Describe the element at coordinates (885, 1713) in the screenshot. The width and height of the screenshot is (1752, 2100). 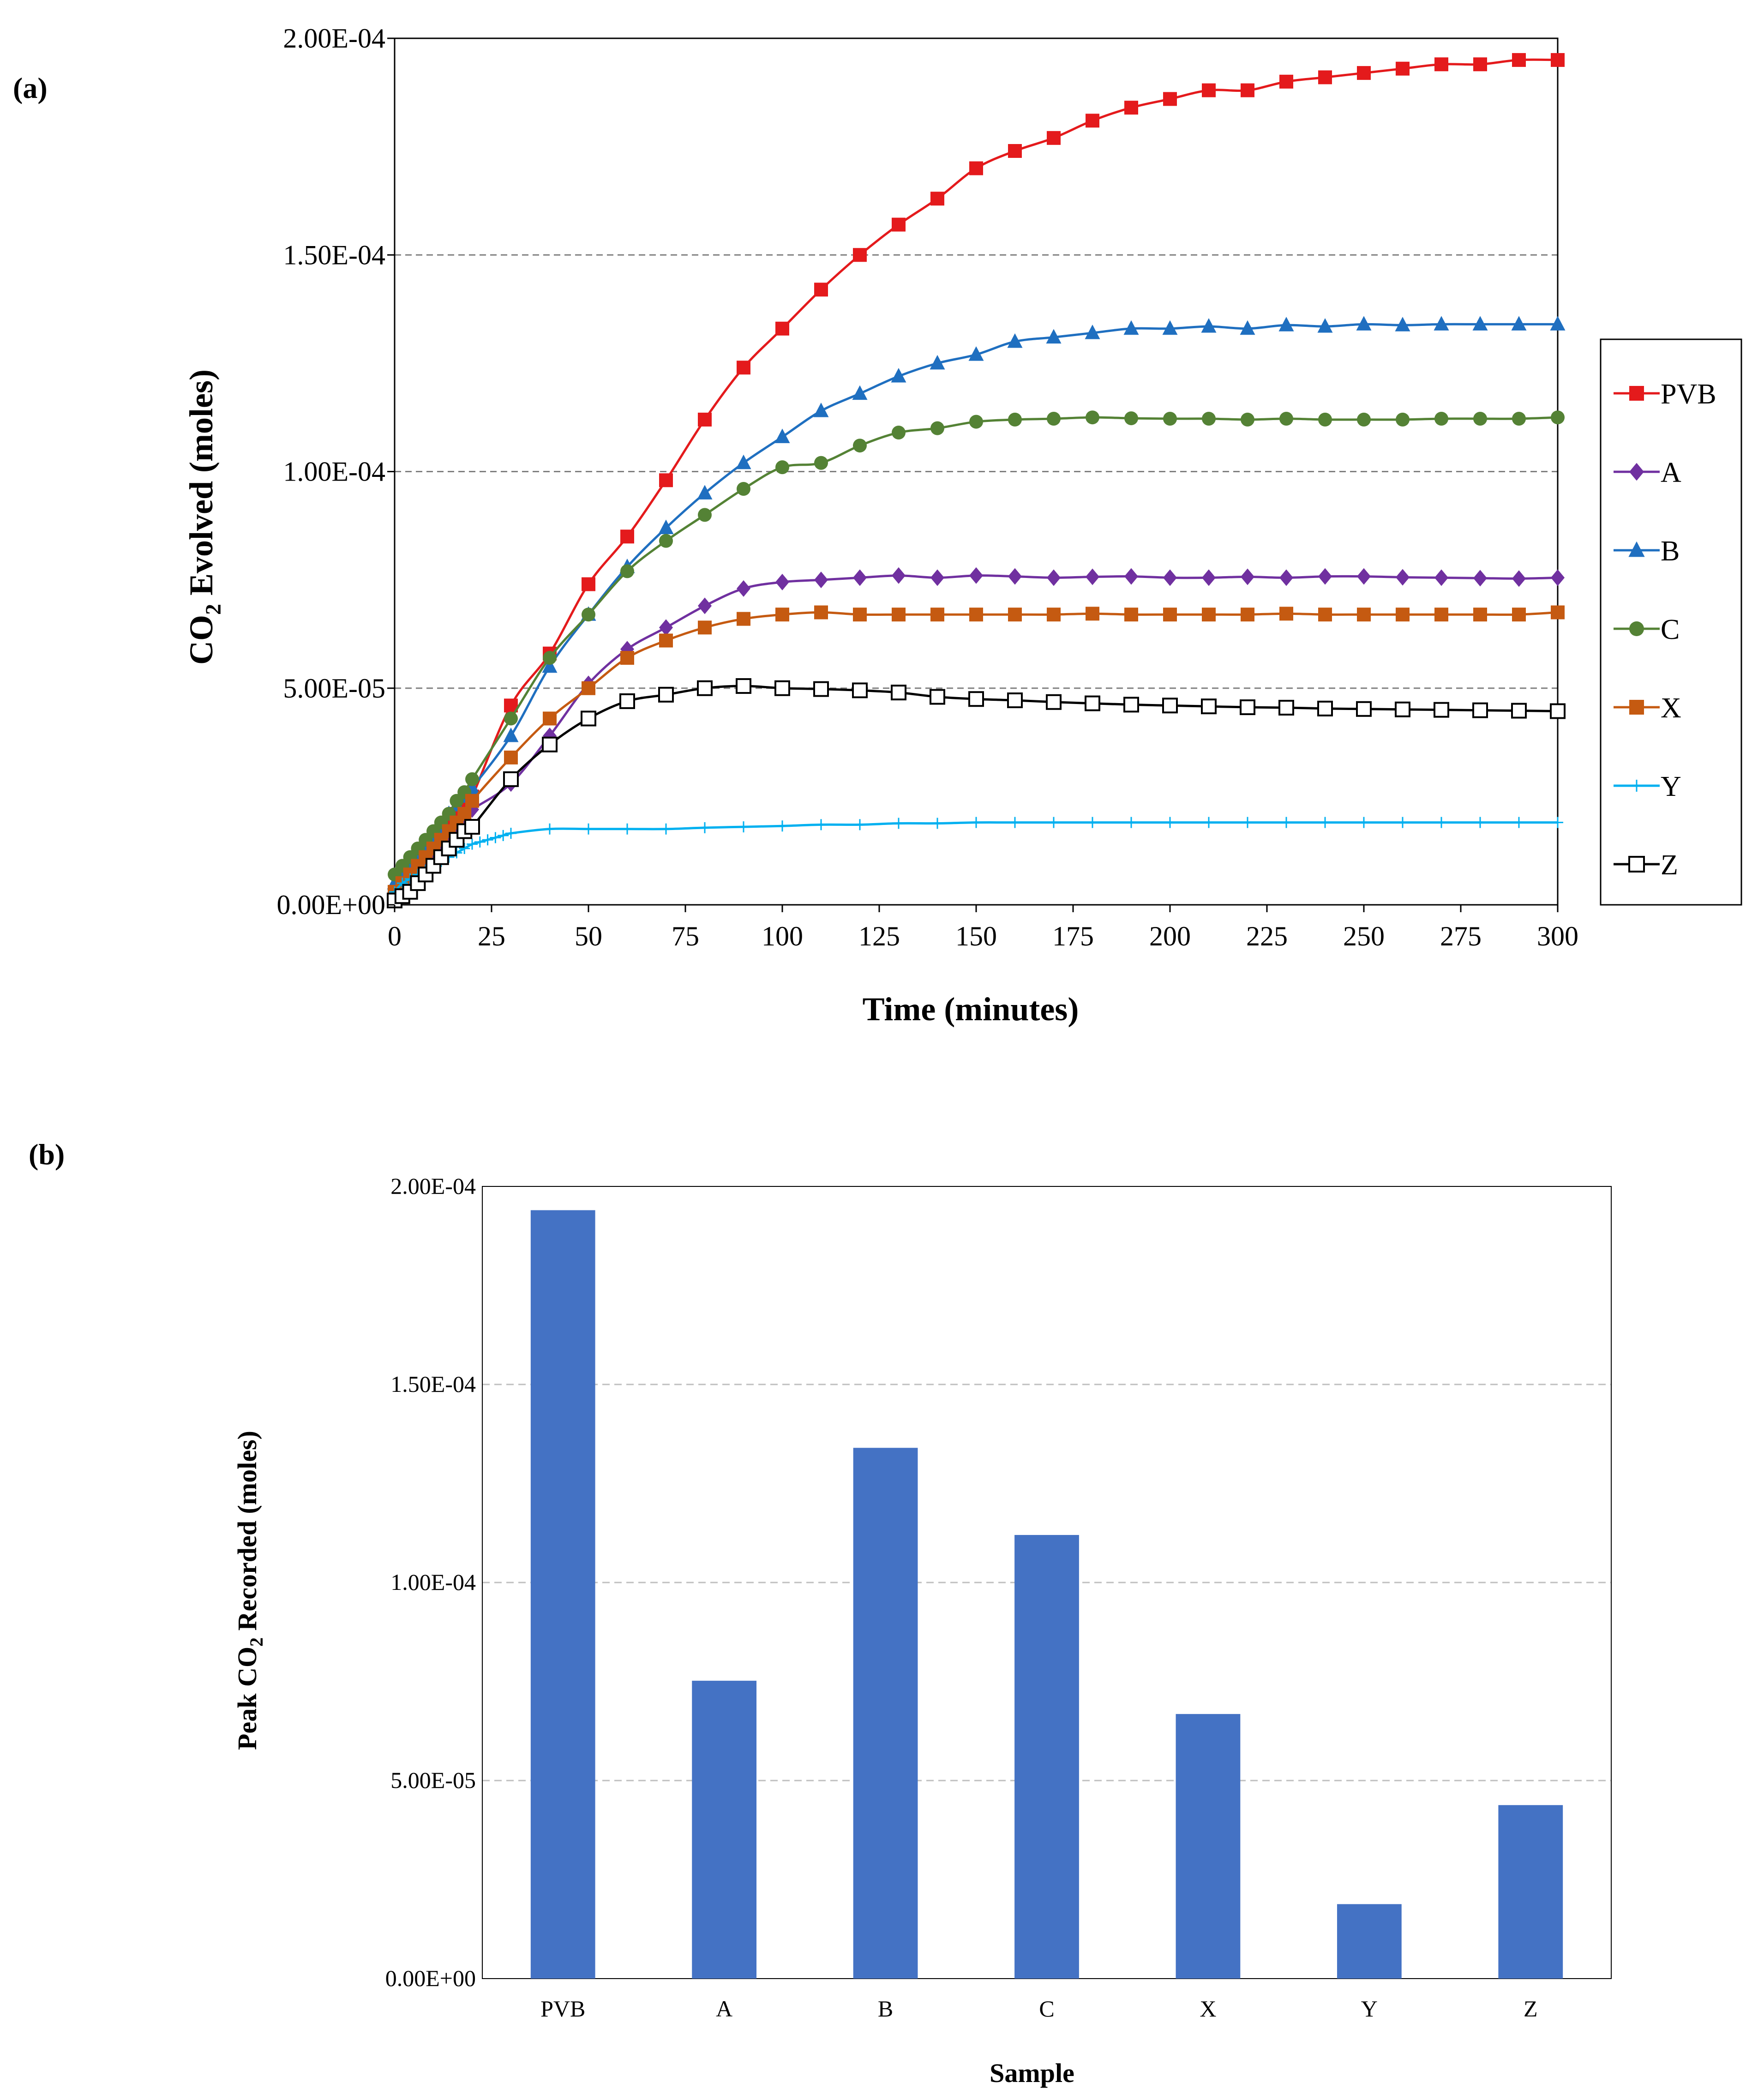
I see `bar-b` at that location.